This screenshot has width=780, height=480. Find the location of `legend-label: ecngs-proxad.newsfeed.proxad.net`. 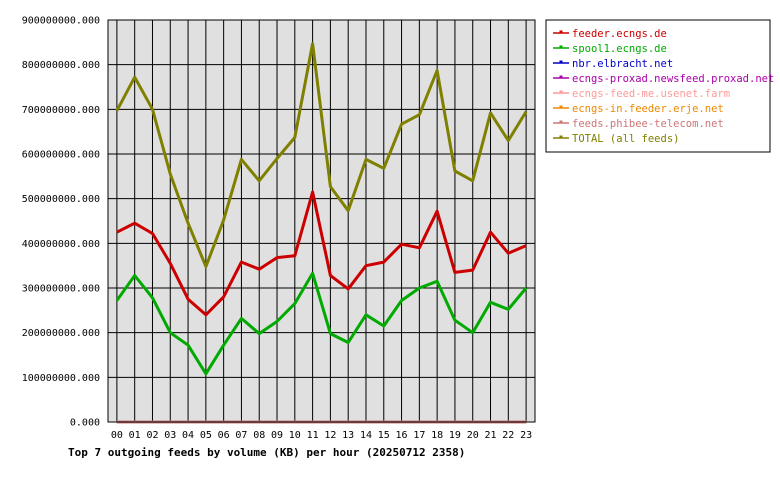

legend-label: ecngs-proxad.newsfeed.proxad.net is located at coordinates (673, 79).